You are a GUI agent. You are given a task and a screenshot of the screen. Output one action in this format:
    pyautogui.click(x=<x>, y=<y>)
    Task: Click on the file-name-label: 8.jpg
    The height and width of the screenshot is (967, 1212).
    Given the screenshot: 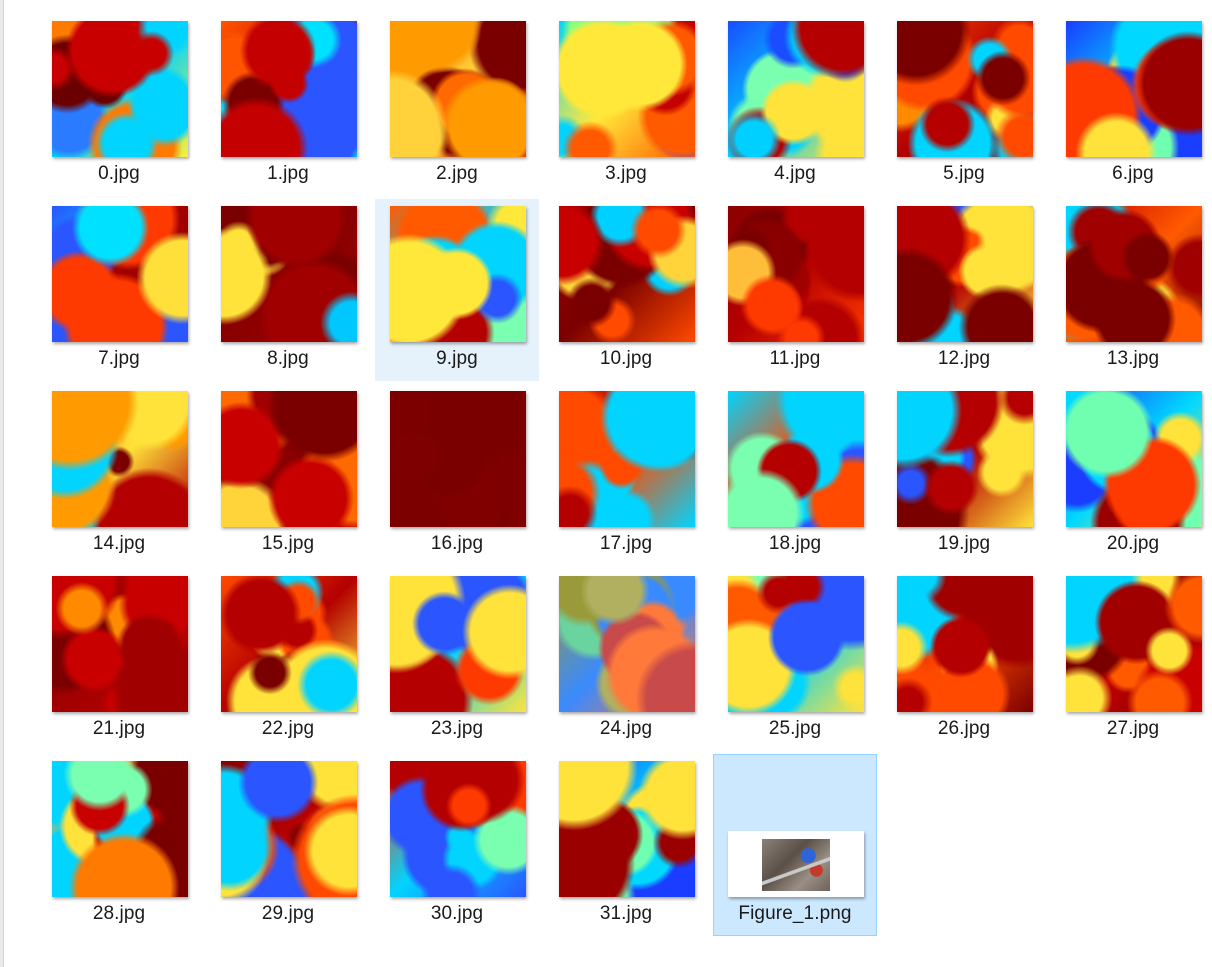 What is the action you would take?
    pyautogui.click(x=288, y=358)
    